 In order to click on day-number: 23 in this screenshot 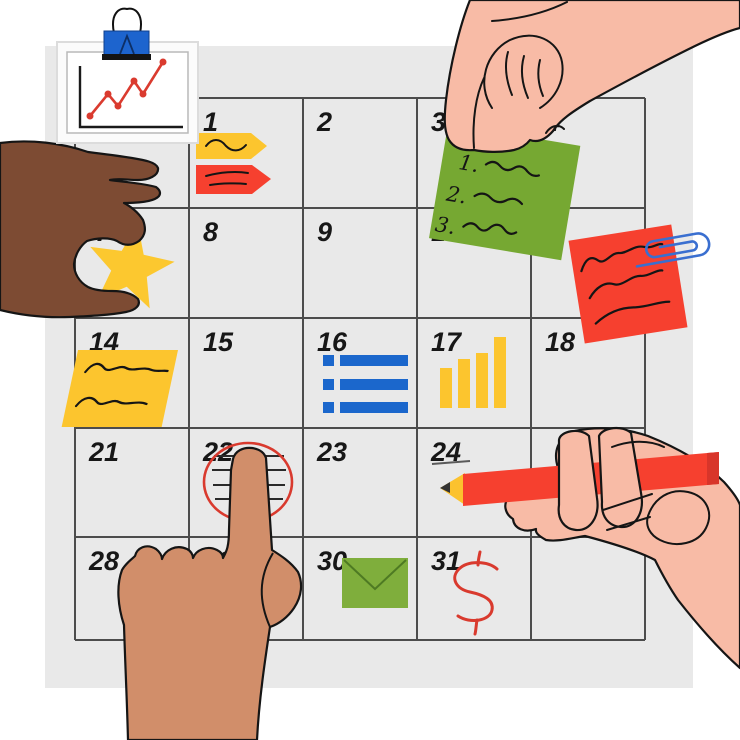, I will do `click(331, 452)`.